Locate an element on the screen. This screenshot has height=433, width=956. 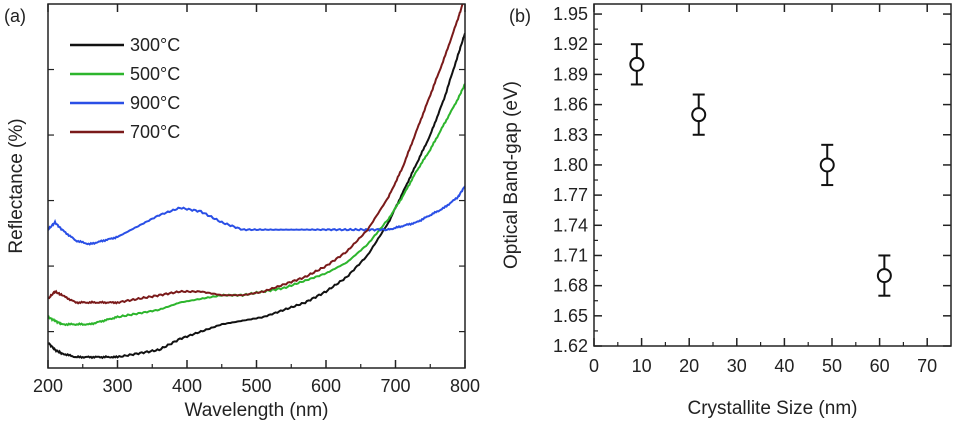
x-tick-label: 60 is located at coordinates (880, 366).